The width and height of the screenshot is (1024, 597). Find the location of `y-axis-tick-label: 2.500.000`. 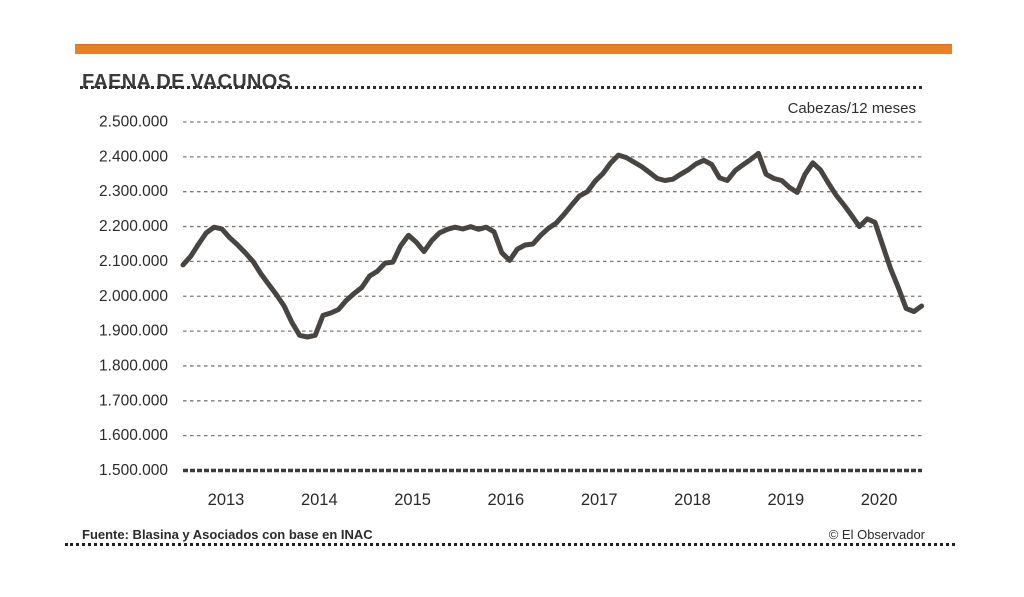

y-axis-tick-label: 2.500.000 is located at coordinates (133, 122).